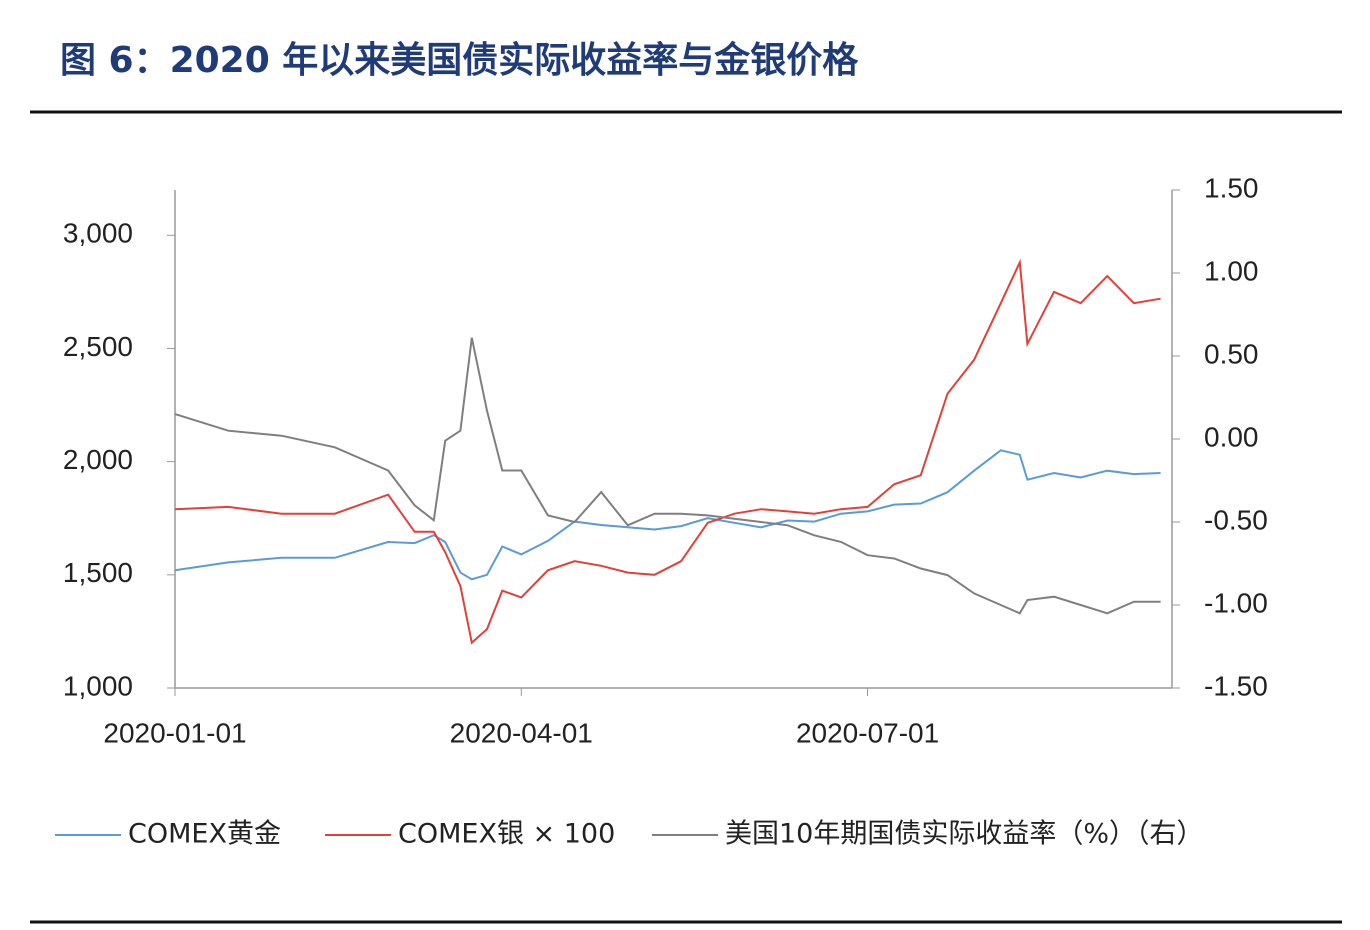 Image resolution: width=1370 pixels, height=930 pixels. What do you see at coordinates (98, 233) in the screenshot?
I see `y-tick-label: 3,000` at bounding box center [98, 233].